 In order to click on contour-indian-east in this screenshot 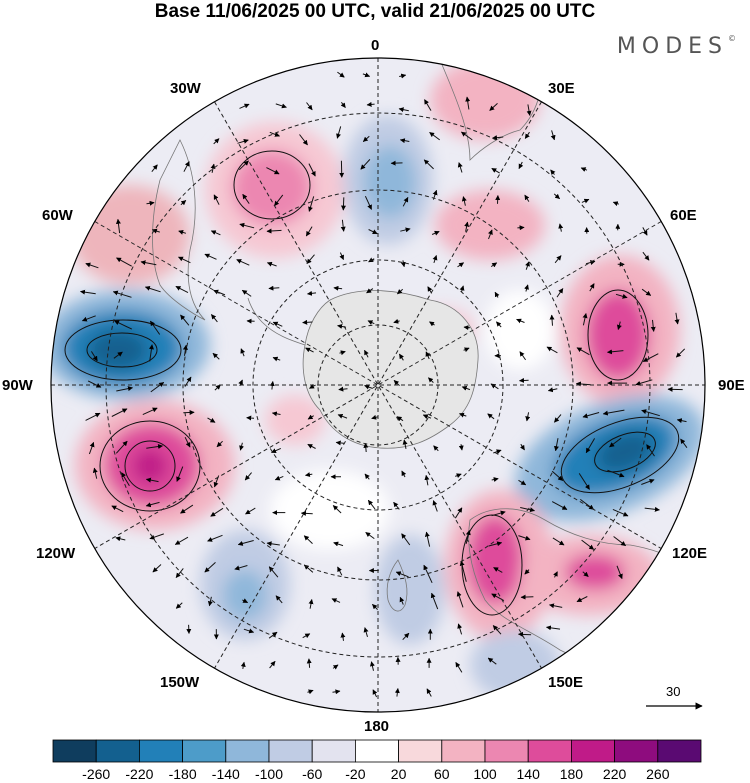, I will do `click(618, 335)`.